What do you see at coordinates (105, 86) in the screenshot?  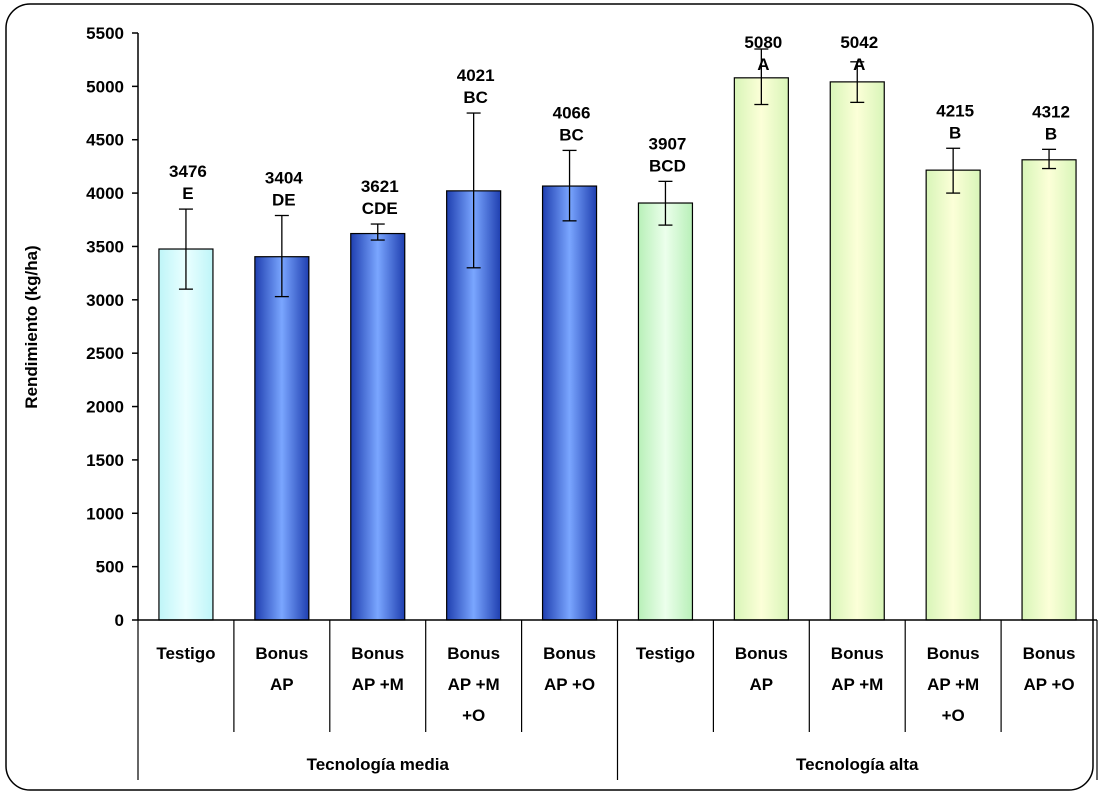 I see `y-tick-label: 5000` at bounding box center [105, 86].